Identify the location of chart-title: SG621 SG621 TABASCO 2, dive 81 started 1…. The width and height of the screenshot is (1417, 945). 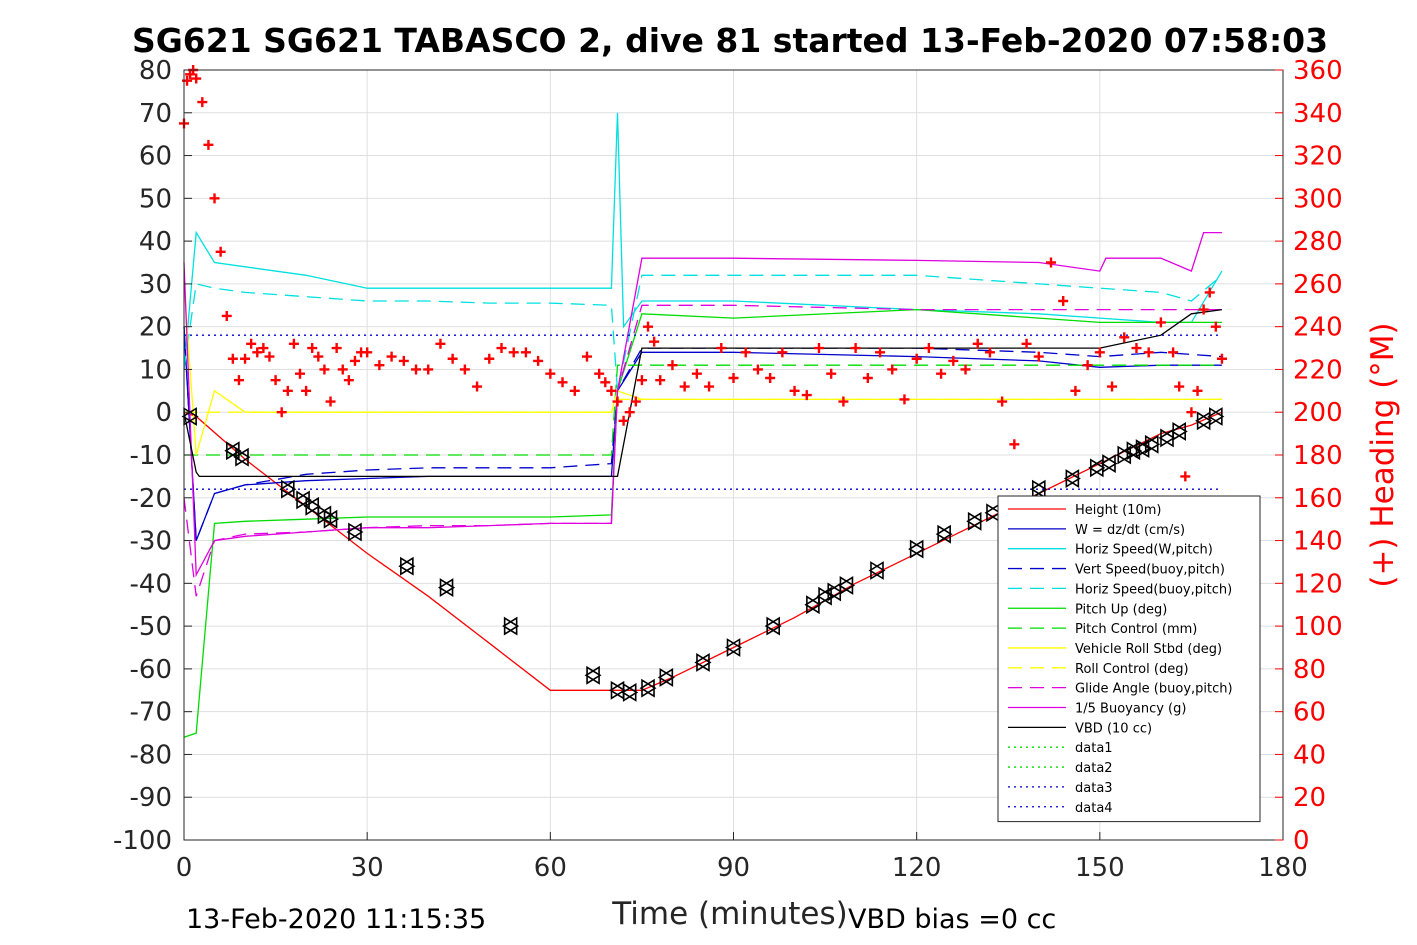
(730, 40).